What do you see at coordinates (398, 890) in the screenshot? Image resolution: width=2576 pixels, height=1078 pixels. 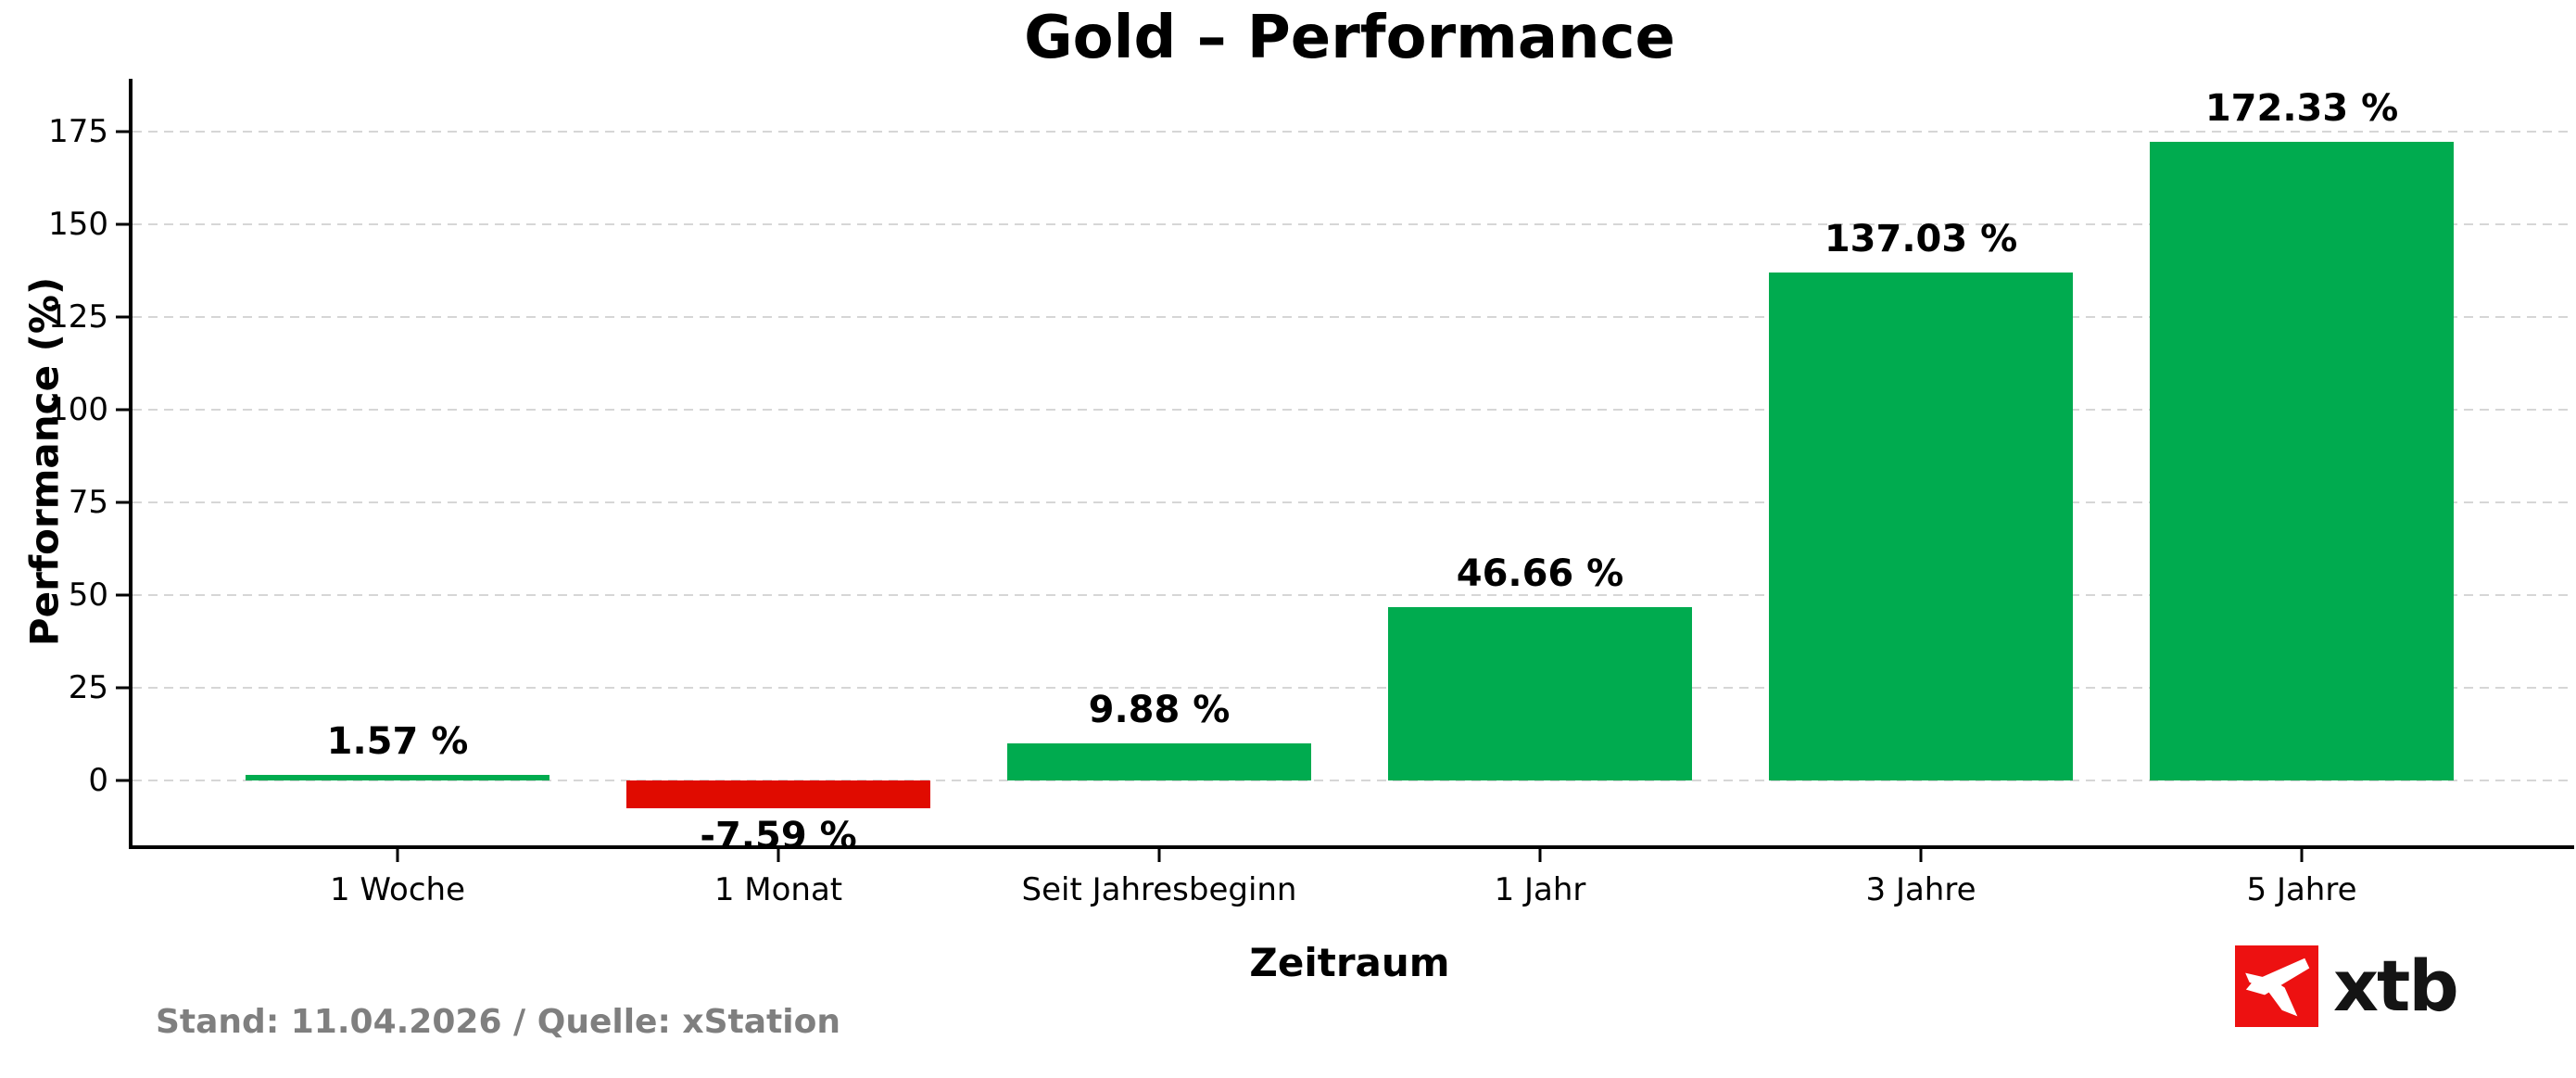 I see `x-tick-label: 1 Woche` at bounding box center [398, 890].